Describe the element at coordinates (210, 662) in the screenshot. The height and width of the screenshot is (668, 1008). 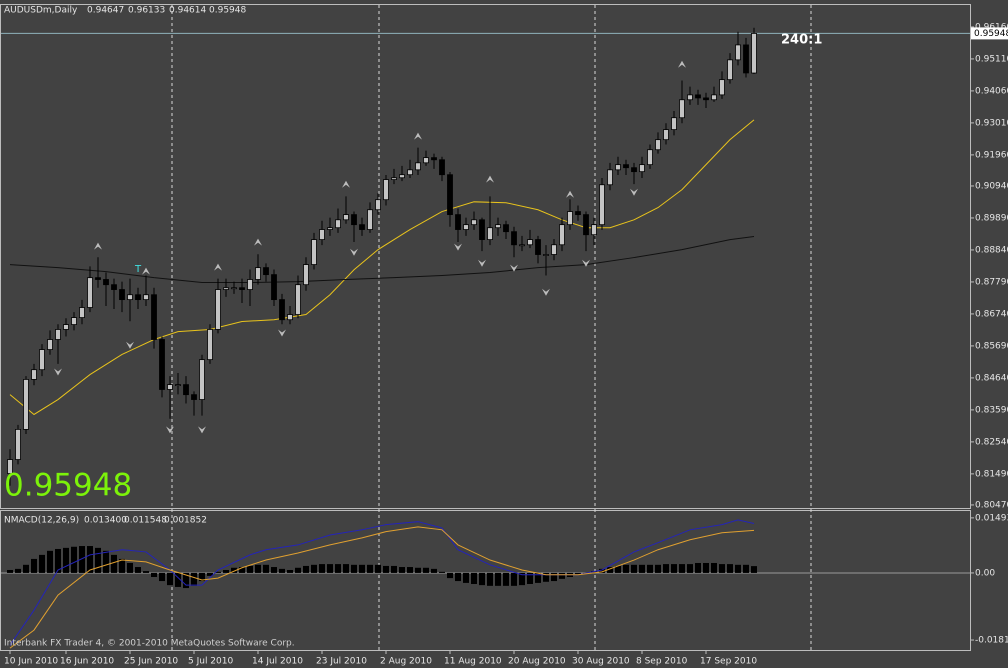
I see `x-tick-label: 5 Jul 2010` at that location.